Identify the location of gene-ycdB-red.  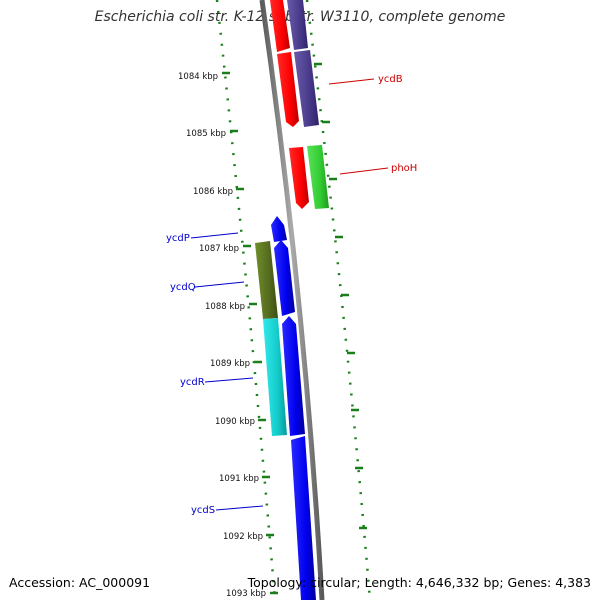
(288, 89).